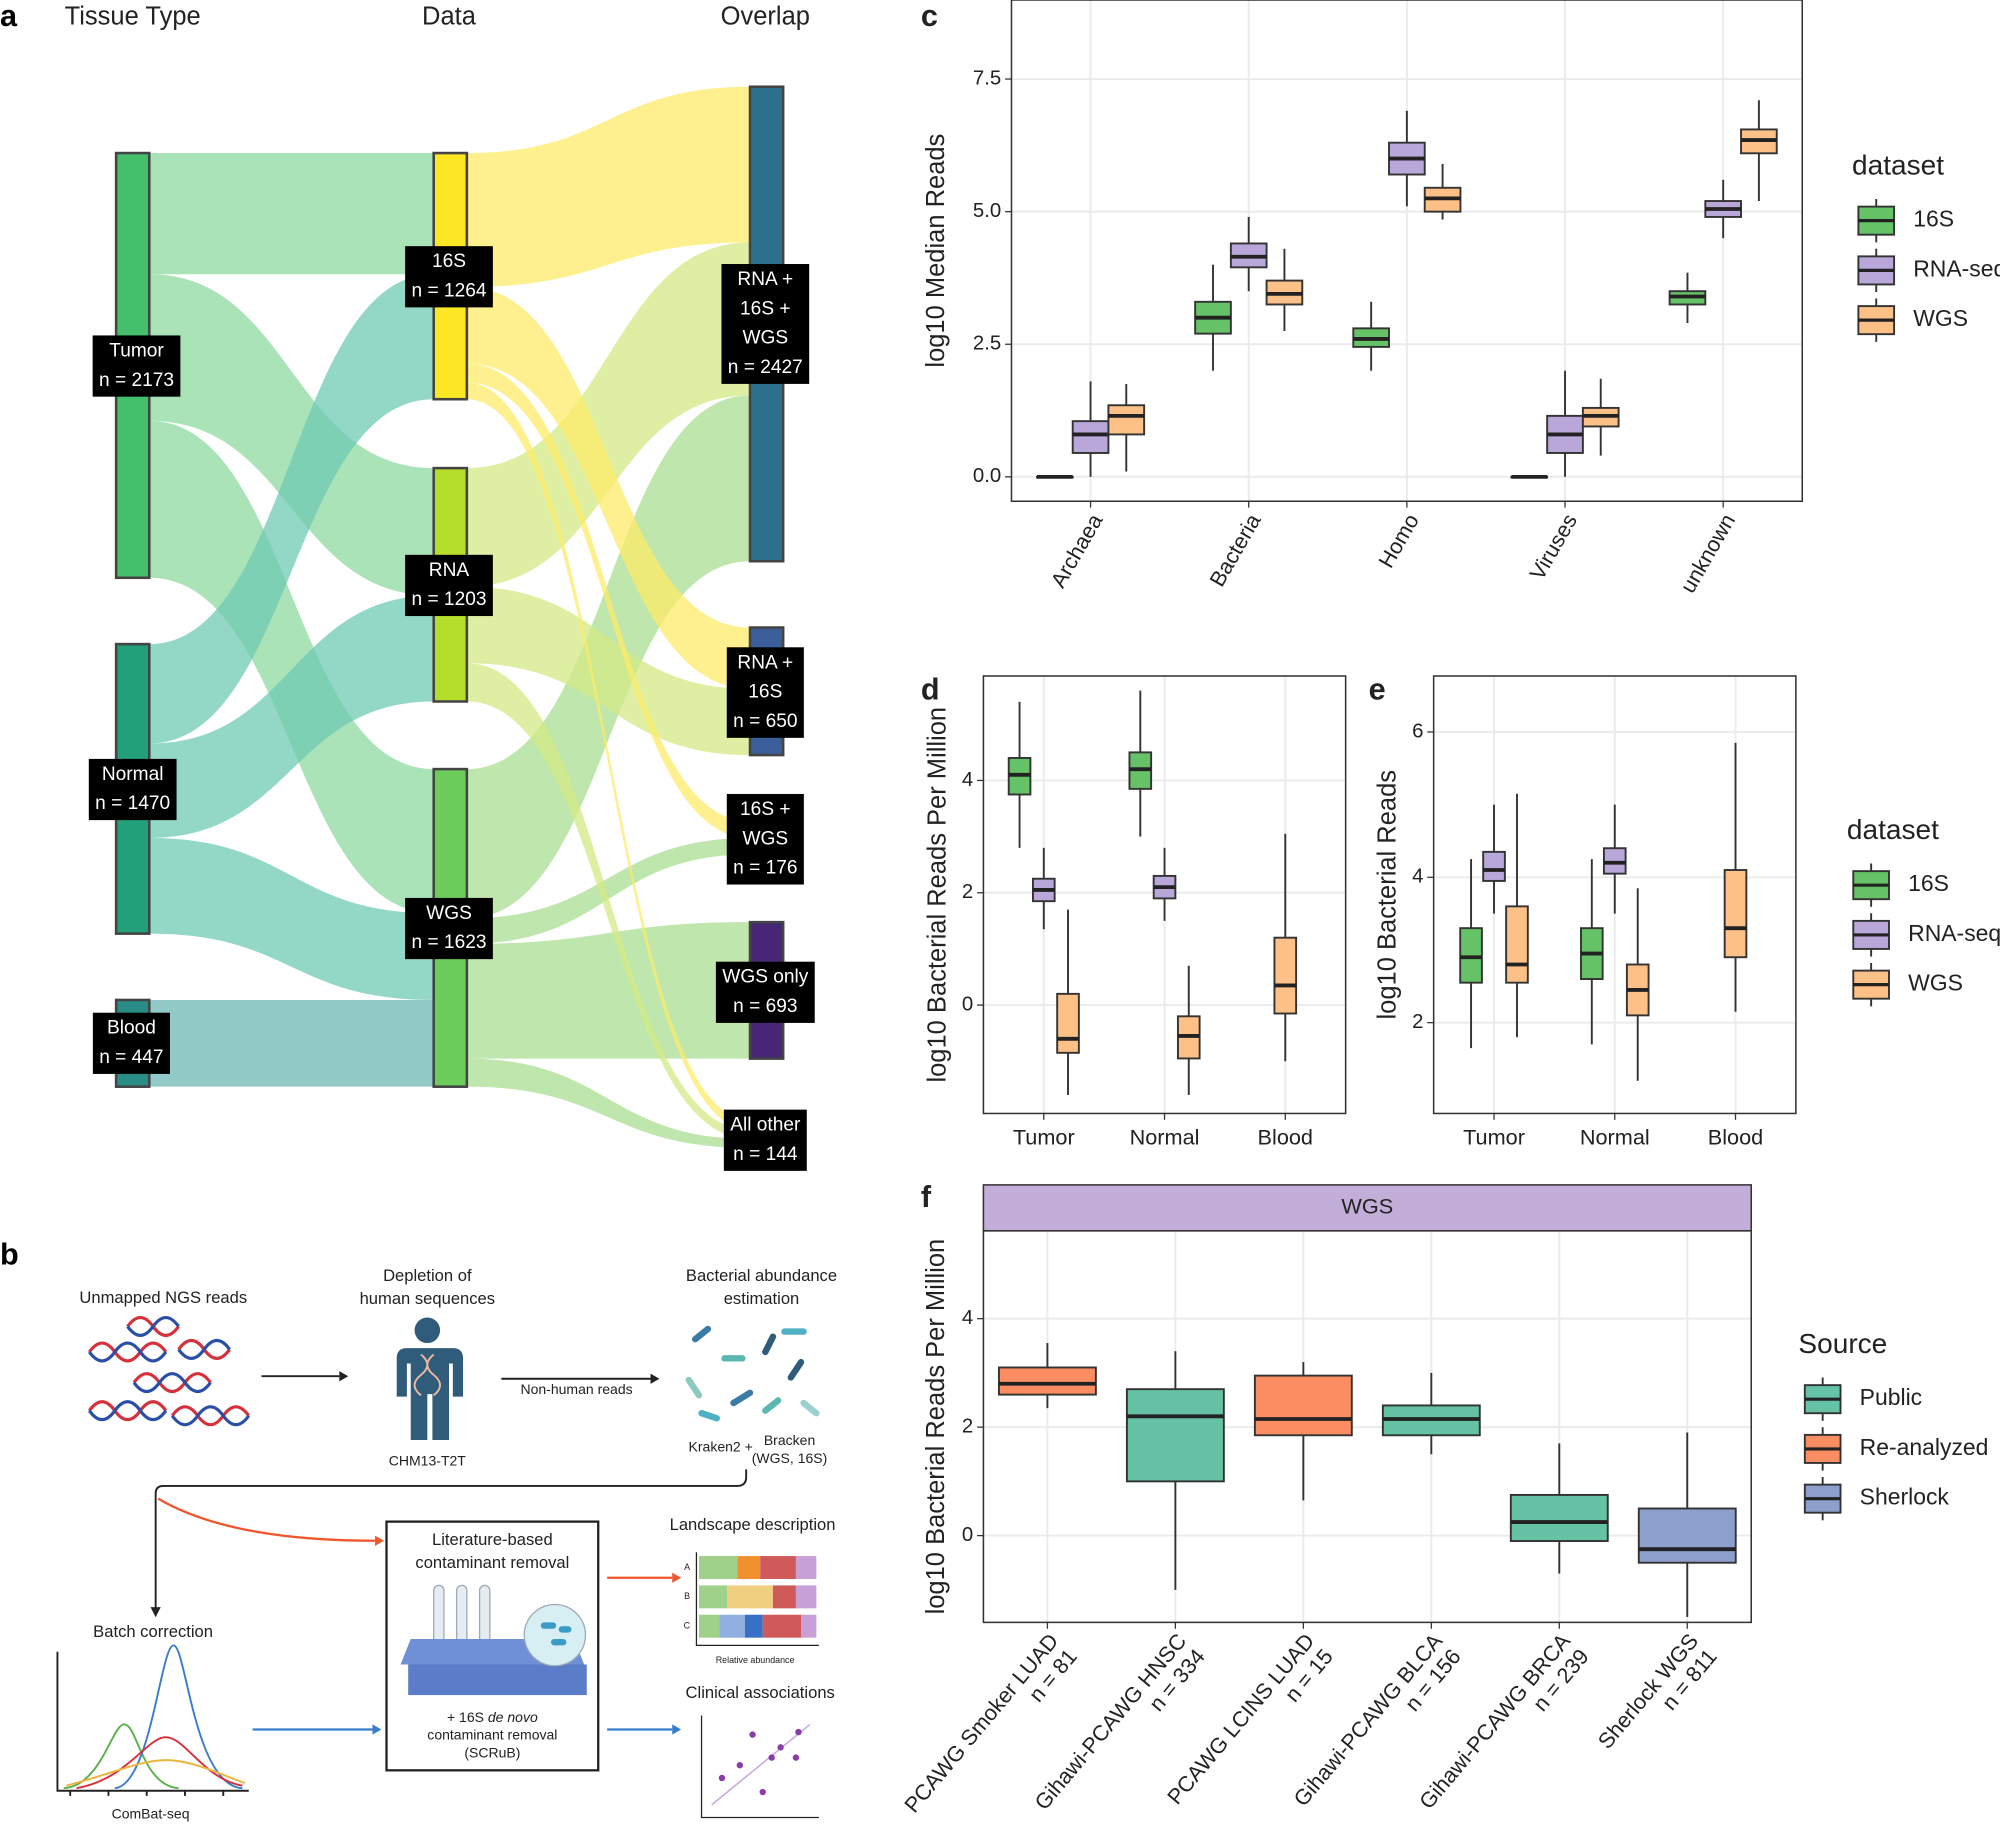  I want to click on y-tick-label: 2.5, so click(987, 344).